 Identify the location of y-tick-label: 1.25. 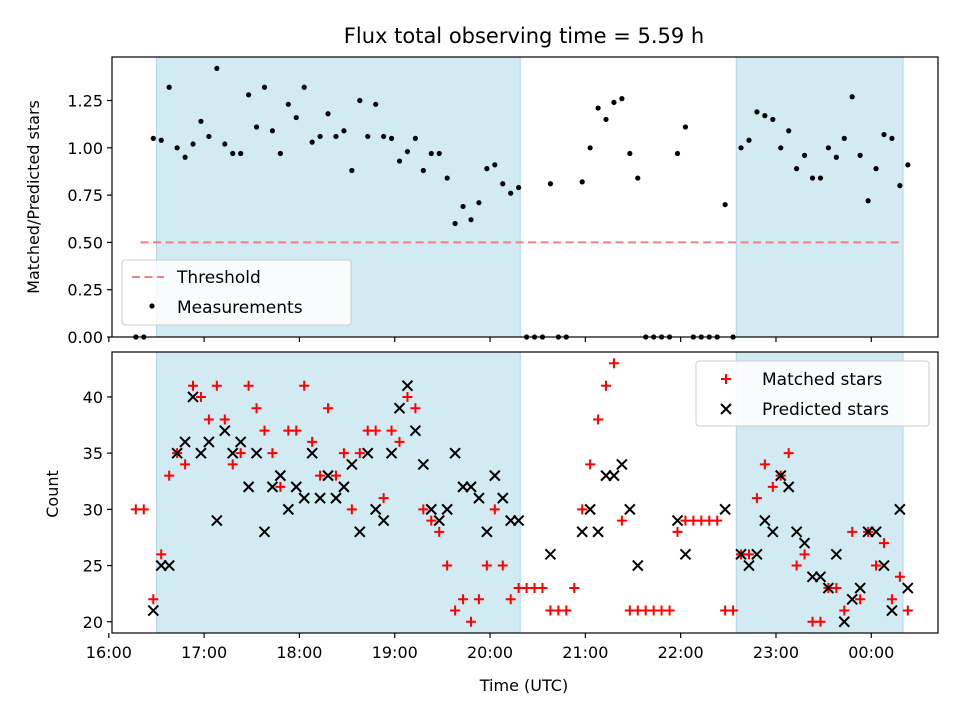
(85, 101).